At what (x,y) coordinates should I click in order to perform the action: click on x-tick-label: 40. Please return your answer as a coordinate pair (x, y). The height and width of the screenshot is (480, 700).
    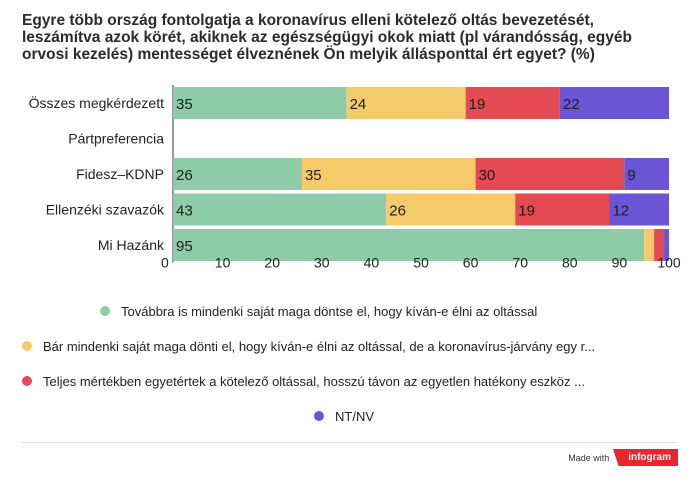
    Looking at the image, I should click on (372, 263).